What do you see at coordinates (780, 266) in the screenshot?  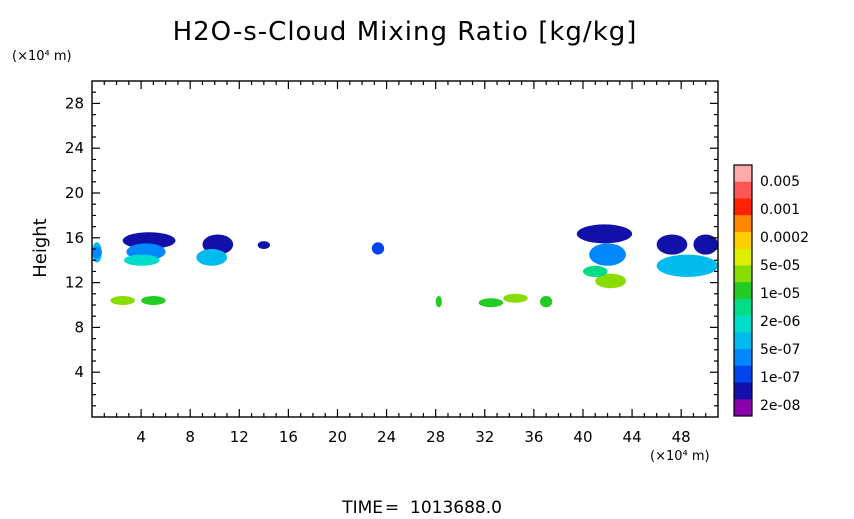 I see `colorbar-label: 5e-05` at bounding box center [780, 266].